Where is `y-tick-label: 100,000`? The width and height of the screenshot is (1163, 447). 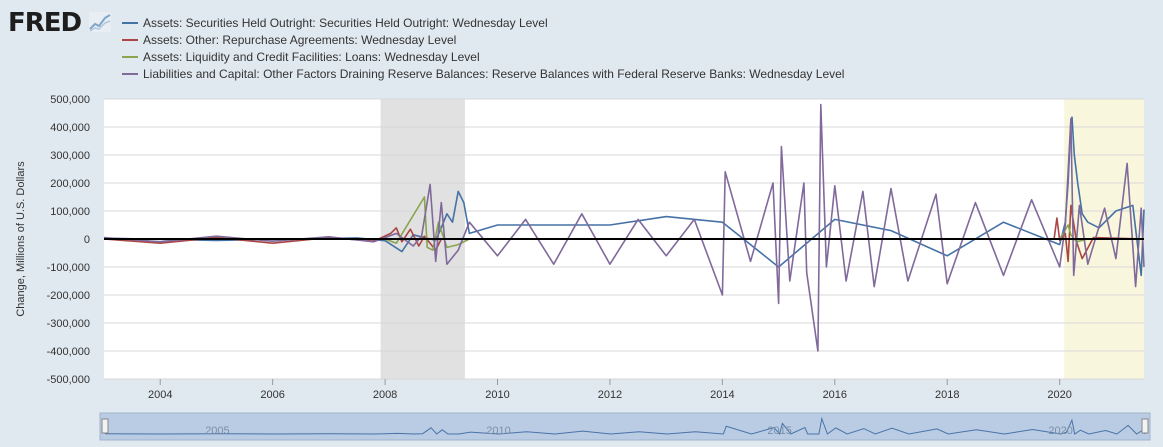 y-tick-label: 100,000 is located at coordinates (70, 212).